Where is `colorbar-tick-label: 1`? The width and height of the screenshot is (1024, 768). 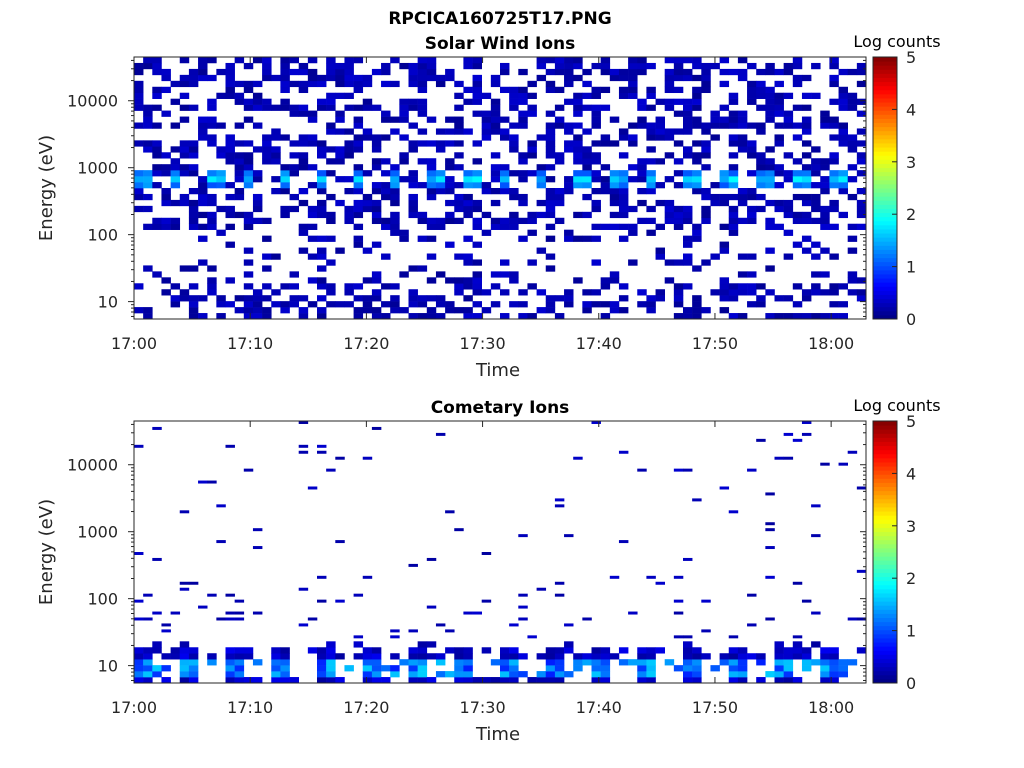
colorbar-tick-label: 1 is located at coordinates (911, 631).